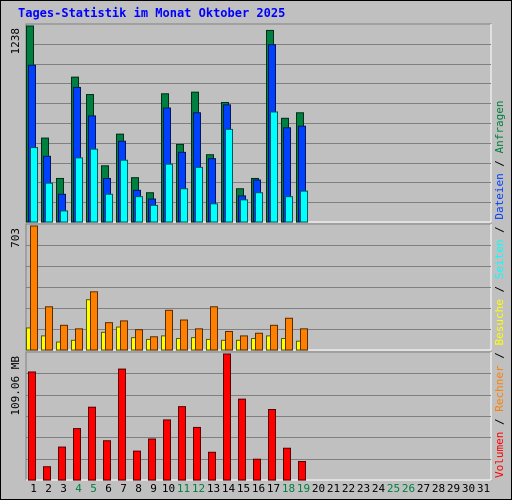 The height and width of the screenshot is (500, 512). What do you see at coordinates (499, 260) in the screenshot?
I see `legend-item-seiten: Seiten` at bounding box center [499, 260].